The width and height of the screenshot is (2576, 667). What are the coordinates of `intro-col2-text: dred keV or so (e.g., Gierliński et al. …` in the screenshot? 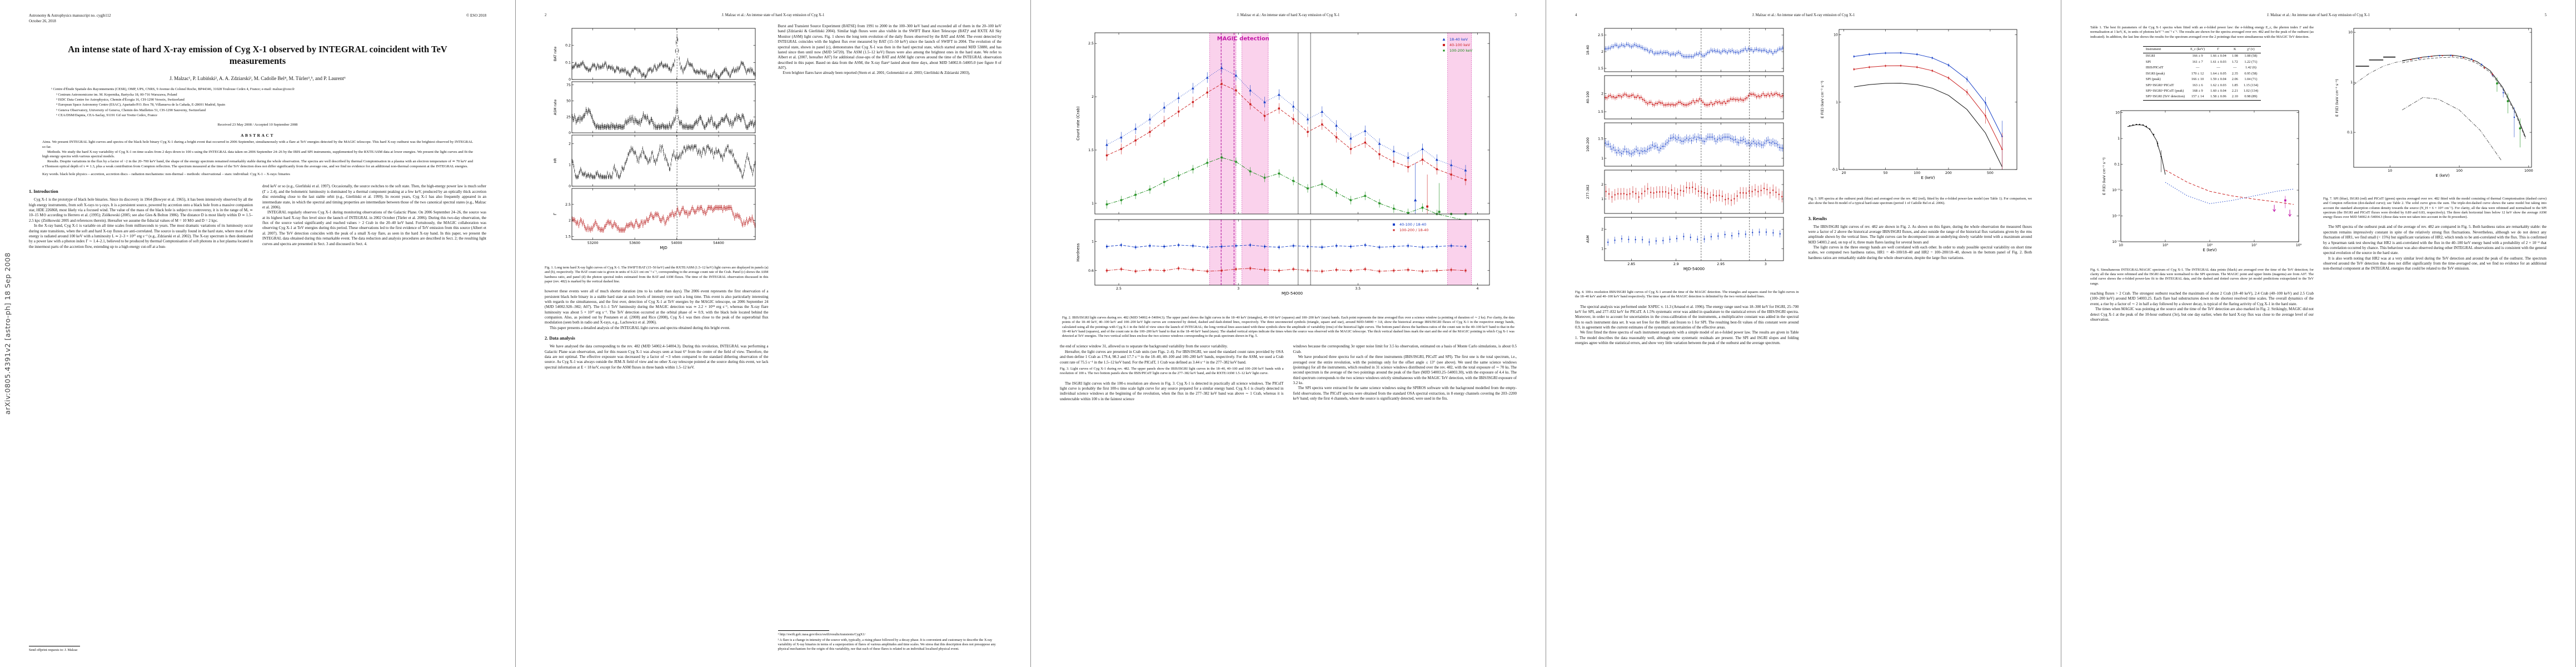 It's located at (374, 215).